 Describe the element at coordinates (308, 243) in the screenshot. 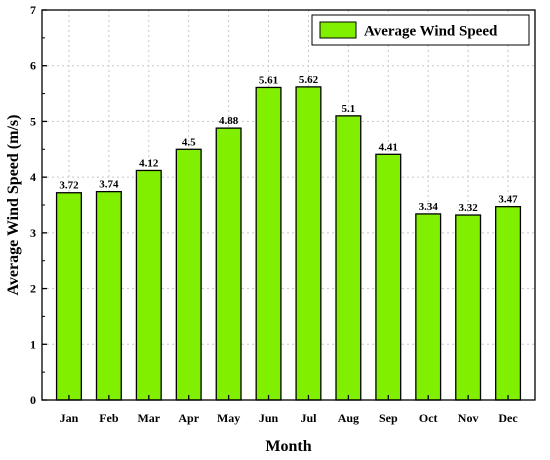

I see `bar-jul` at that location.